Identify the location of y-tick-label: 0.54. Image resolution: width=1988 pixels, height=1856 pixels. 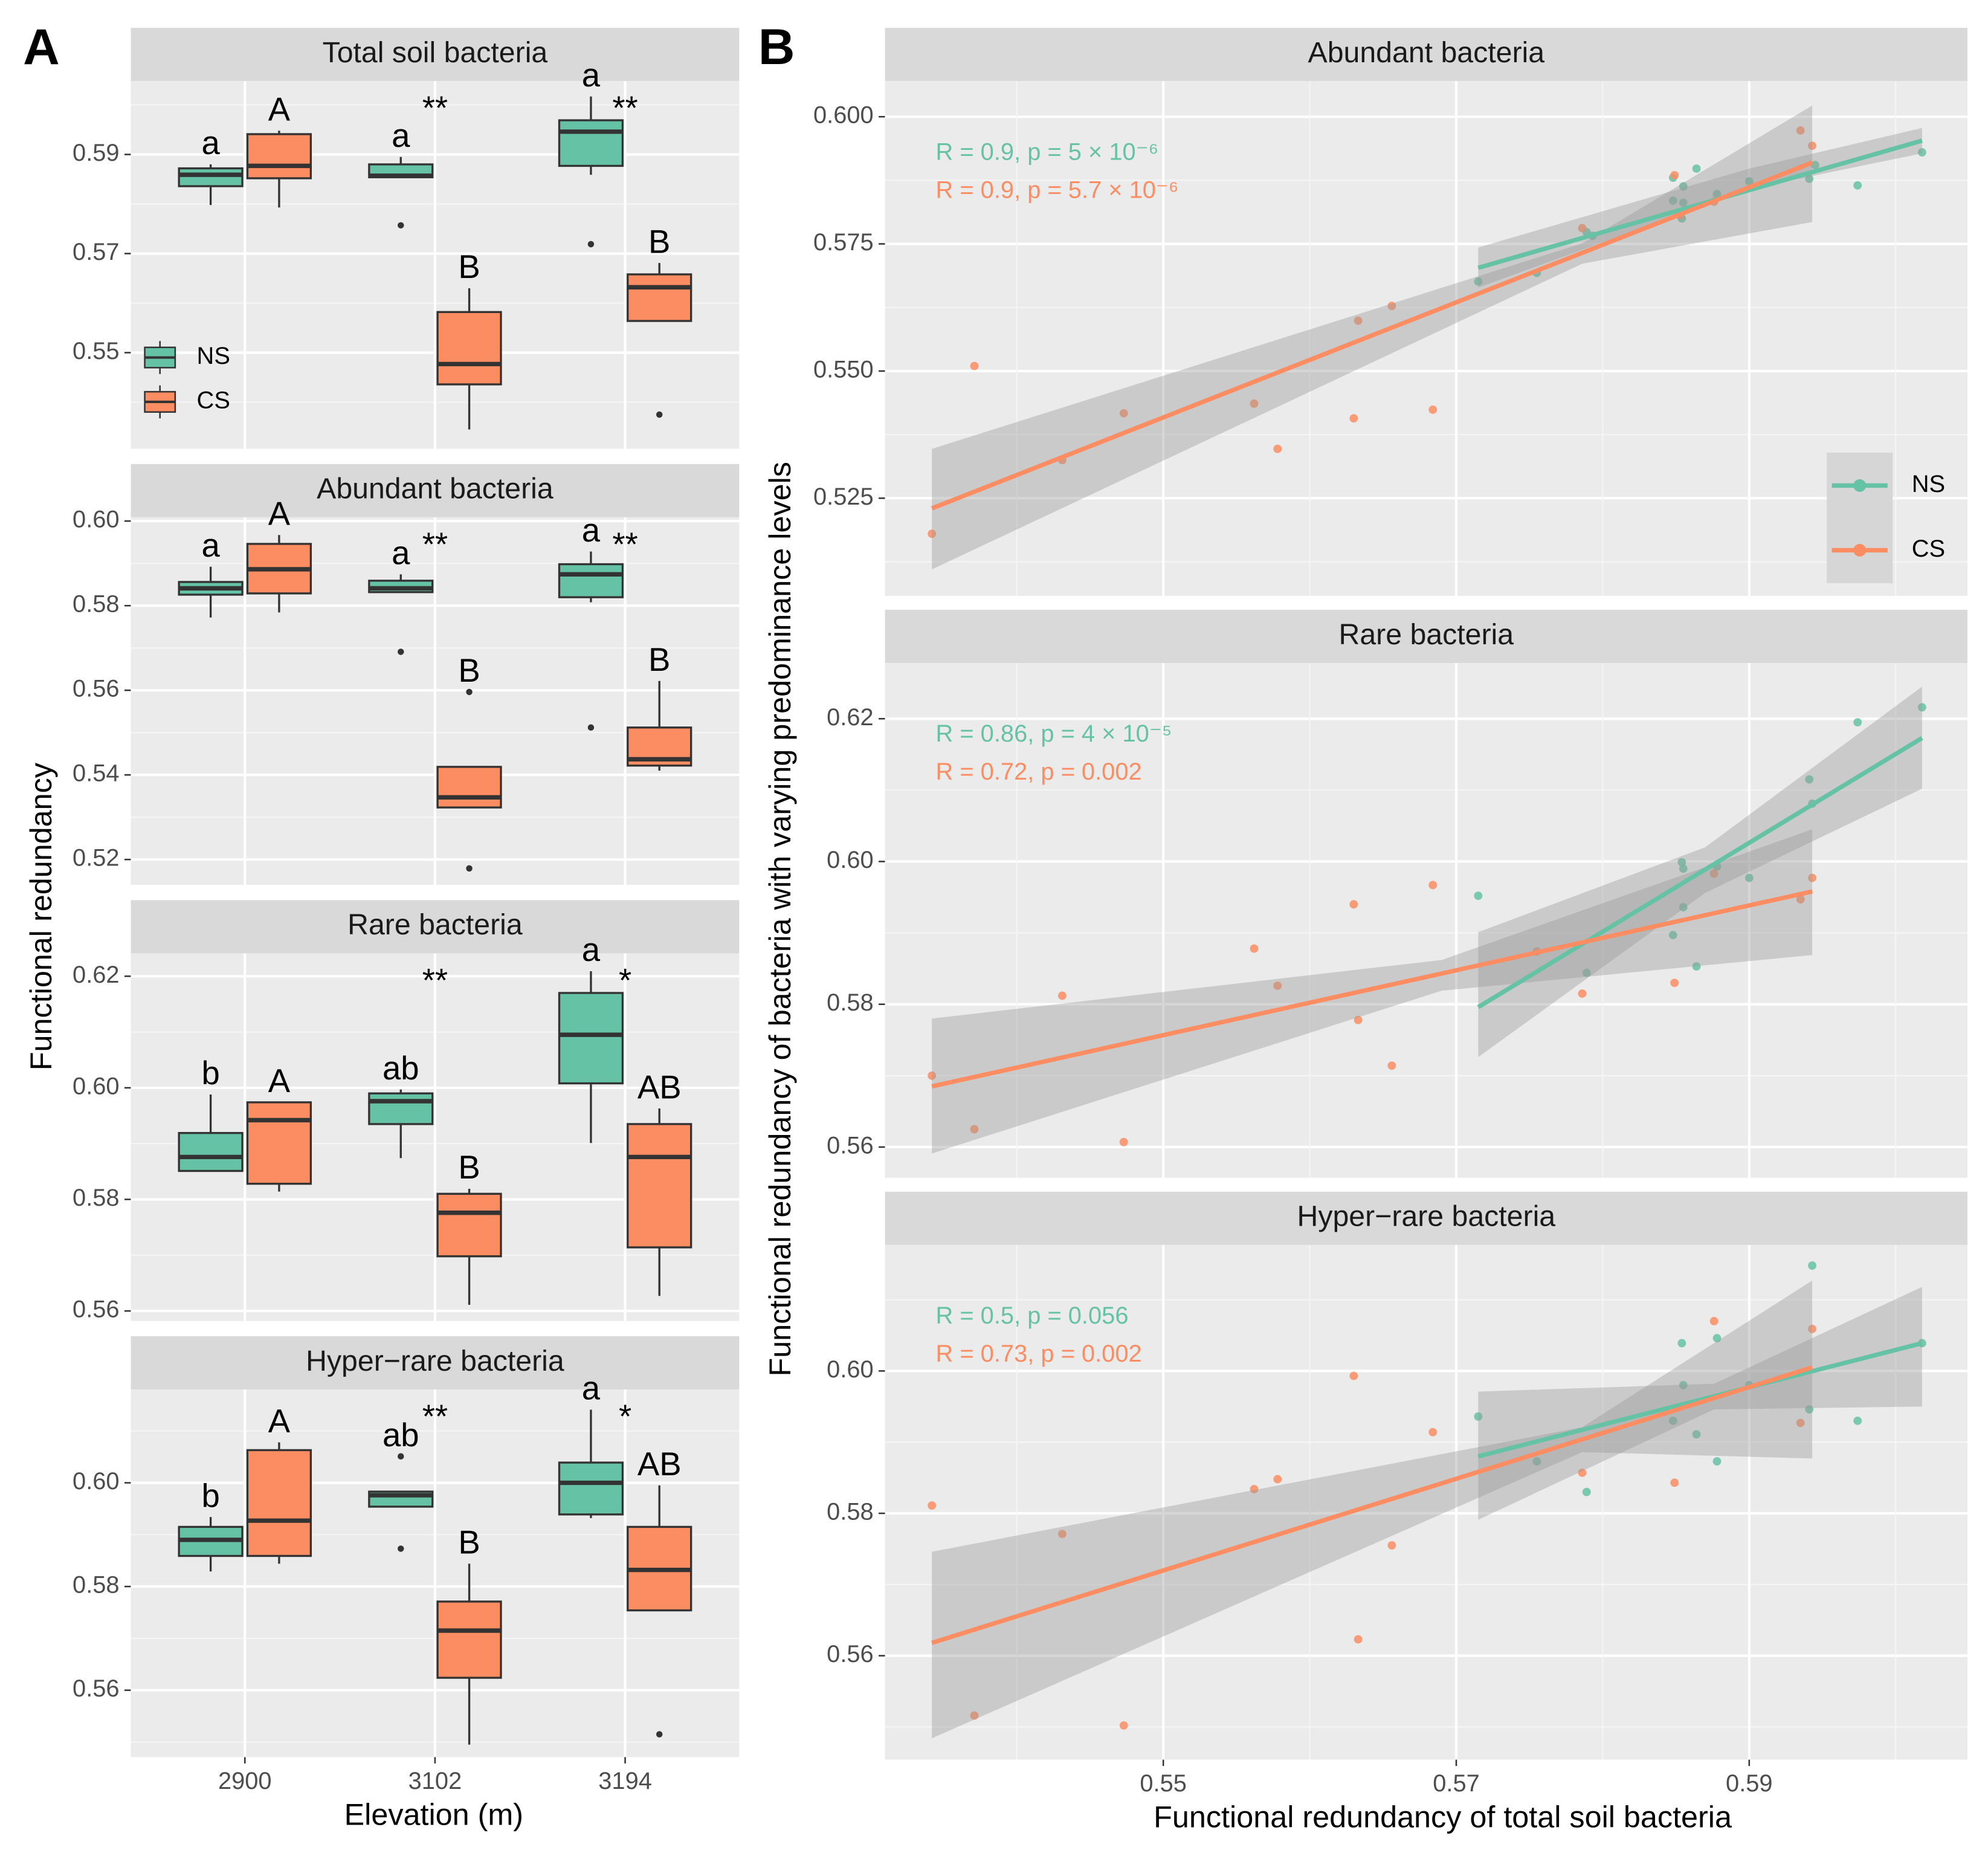
(96, 774).